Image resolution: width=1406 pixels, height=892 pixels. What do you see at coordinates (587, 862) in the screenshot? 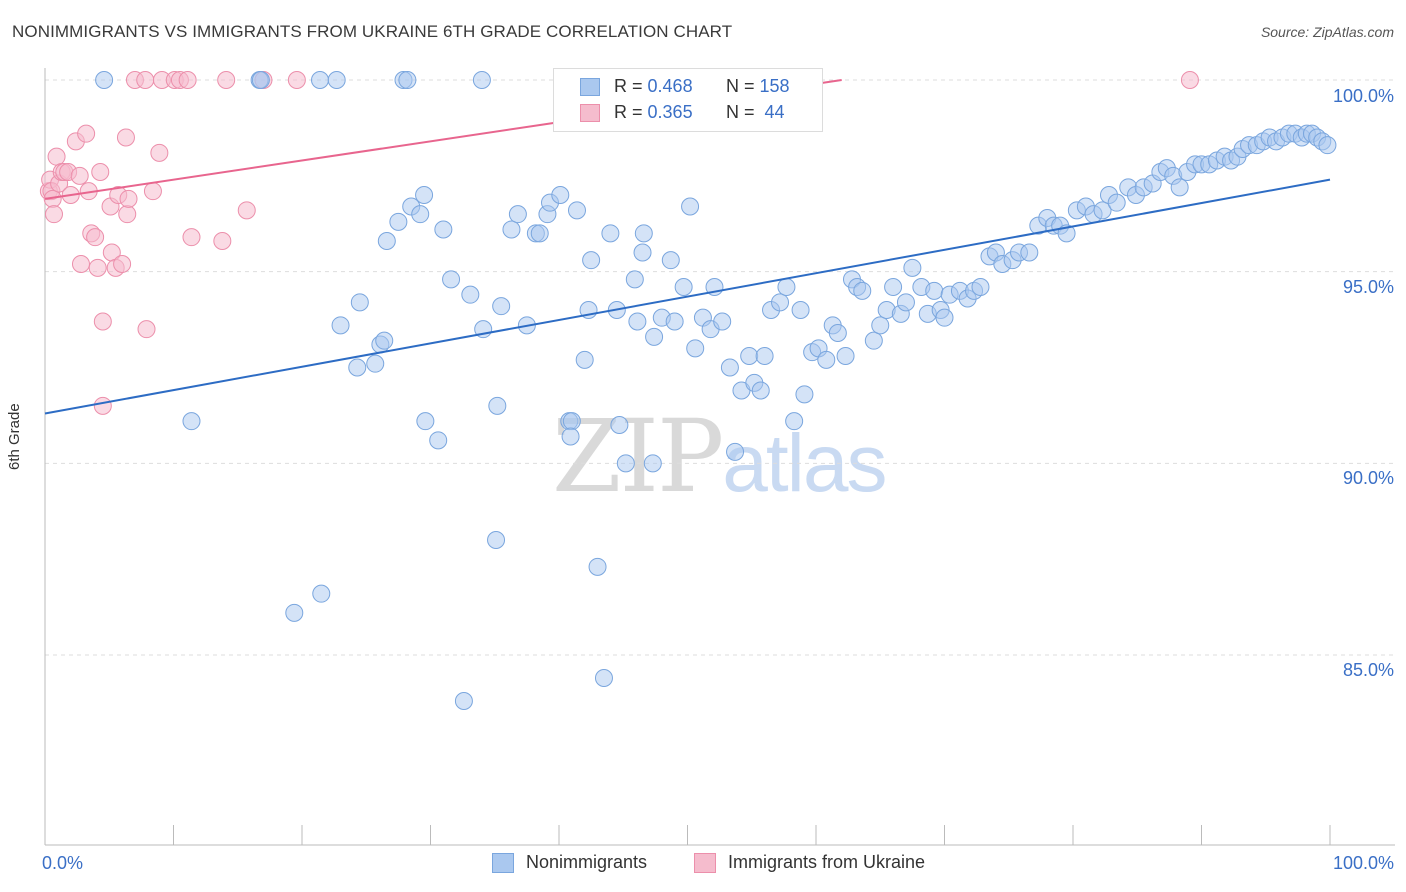
I see `legend-label: Nonimmigrants` at bounding box center [587, 862].